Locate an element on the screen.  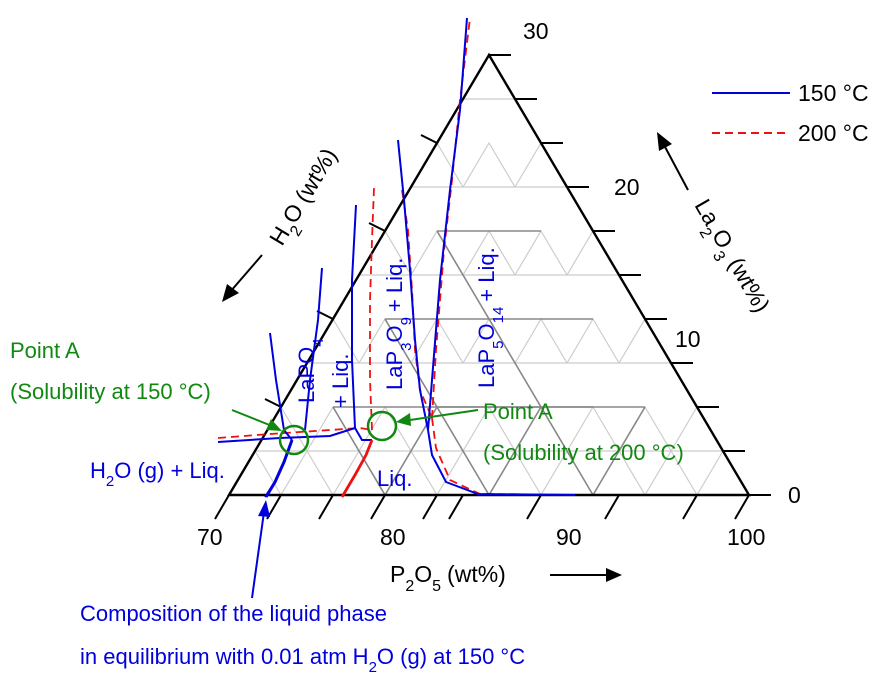
curve-150-lap3o9-right is located at coordinates (413, 285).